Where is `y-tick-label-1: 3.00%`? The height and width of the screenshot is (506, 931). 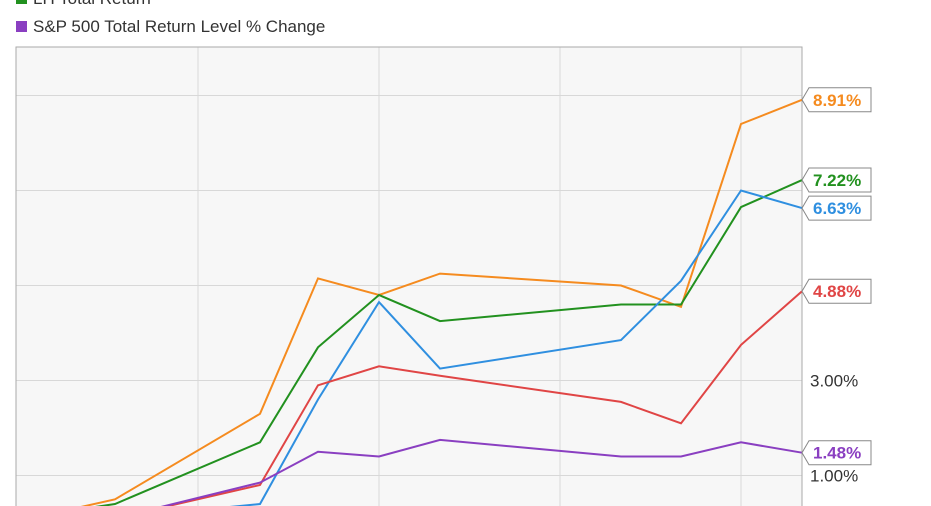
y-tick-label-1: 3.00% is located at coordinates (834, 381).